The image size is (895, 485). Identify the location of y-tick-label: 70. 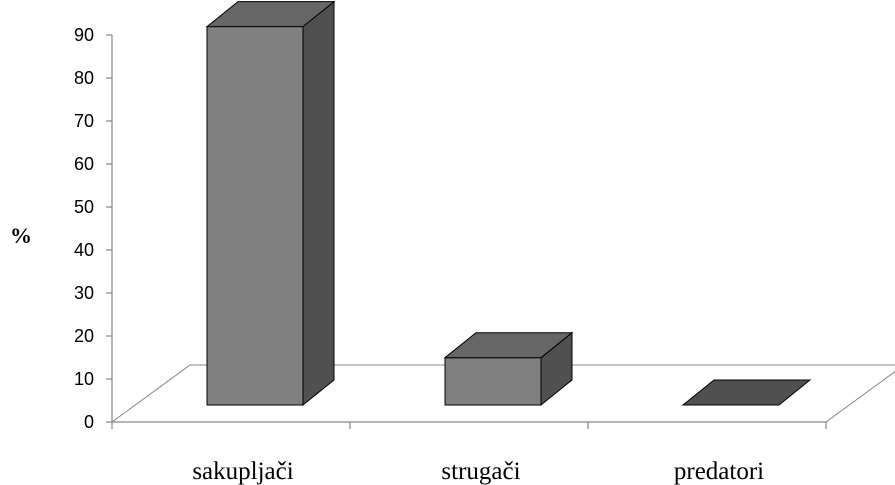
(84, 121).